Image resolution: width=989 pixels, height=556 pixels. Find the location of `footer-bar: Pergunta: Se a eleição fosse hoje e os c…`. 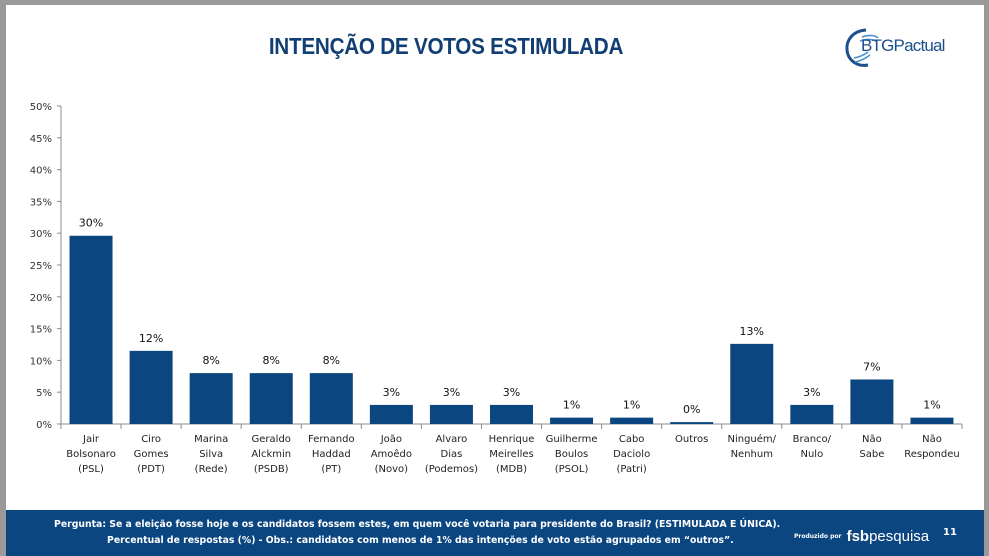

footer-bar: Pergunta: Se a eleição fosse hoje e os c… is located at coordinates (495, 533).